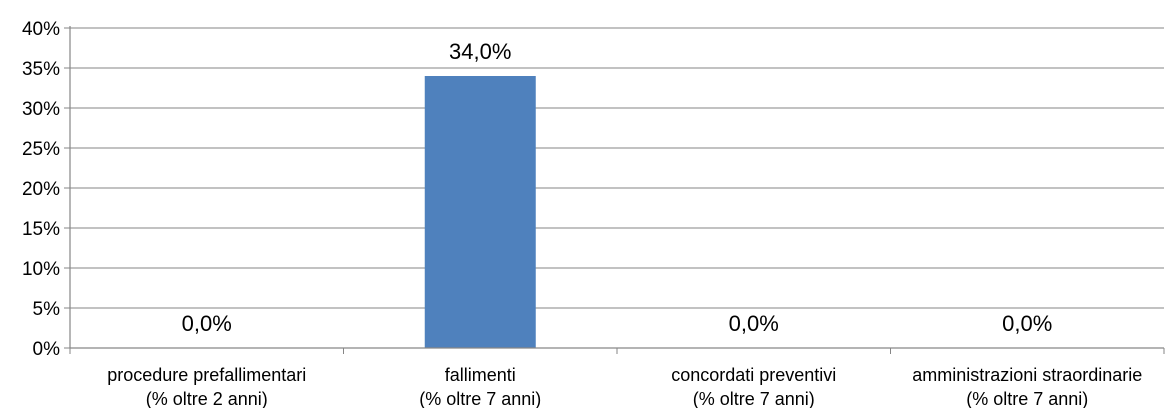 Image resolution: width=1167 pixels, height=408 pixels. I want to click on x-category-label: amministrazioni straordinarie, so click(1027, 375).